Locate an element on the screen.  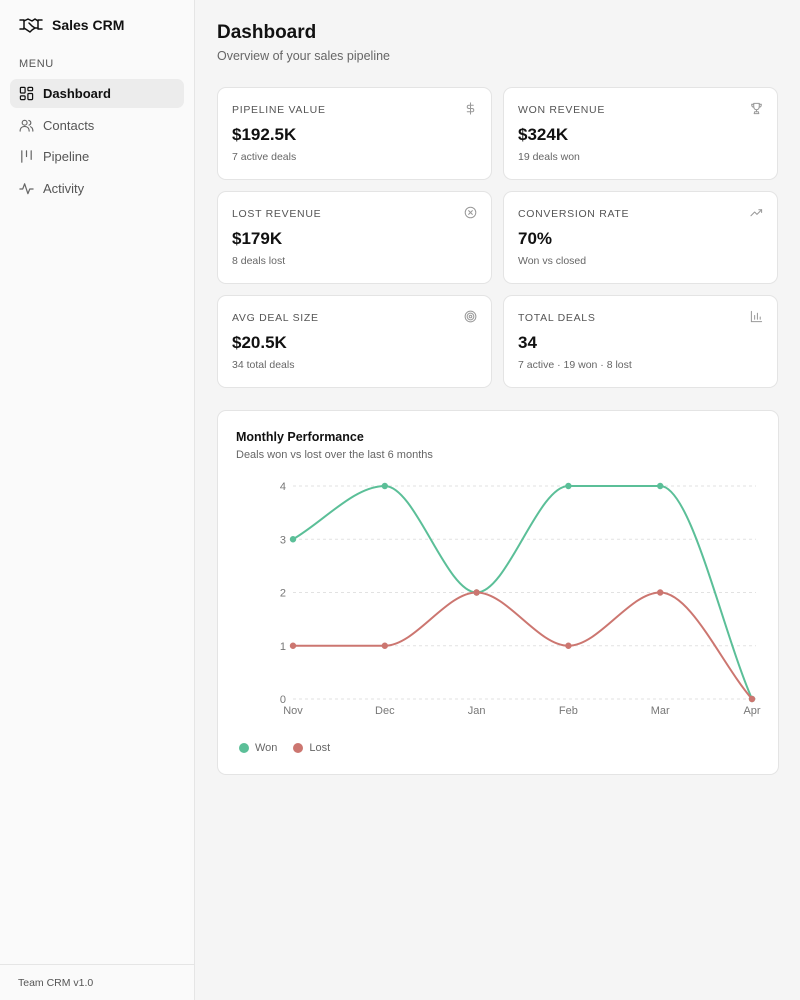
users-icon is located at coordinates (26, 125).